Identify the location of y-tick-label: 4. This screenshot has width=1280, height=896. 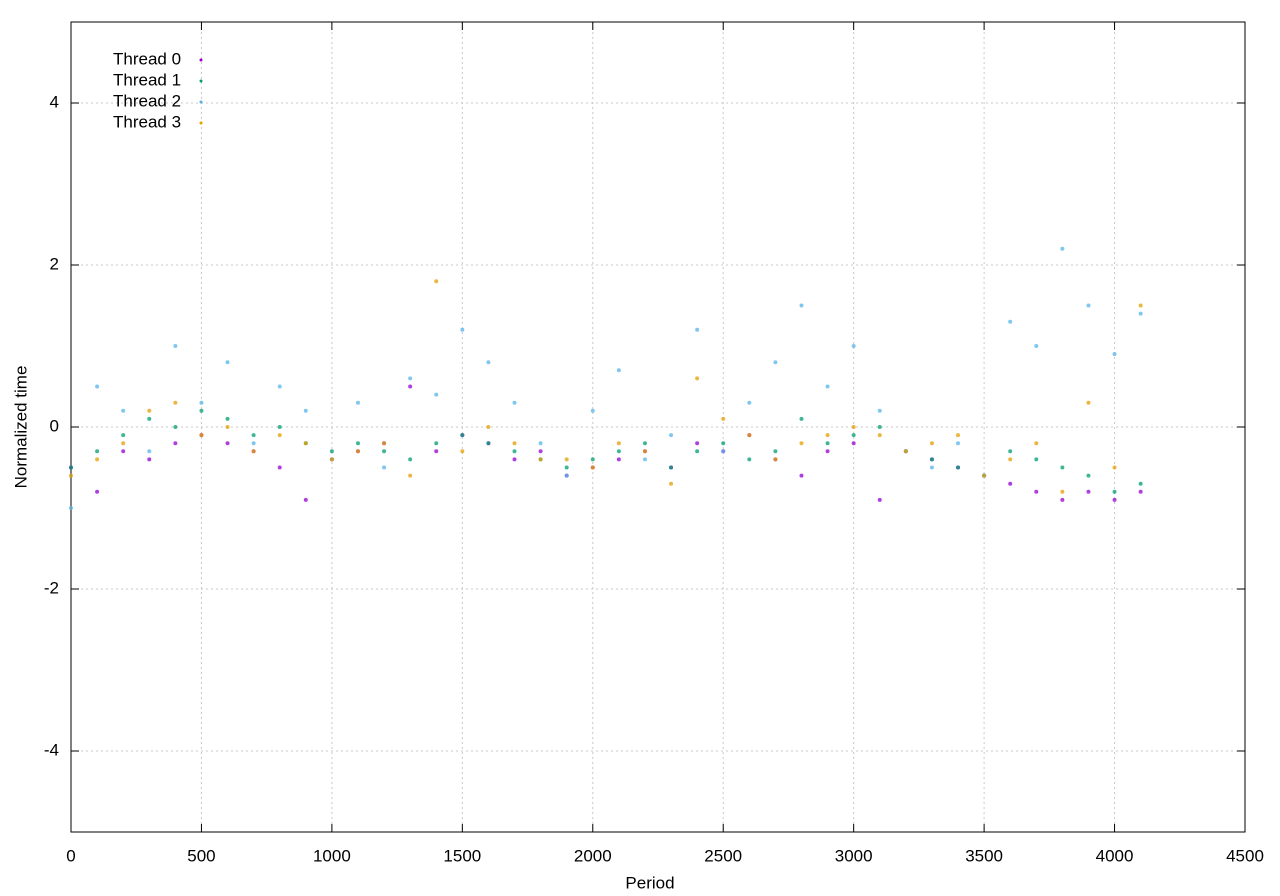
(54, 101).